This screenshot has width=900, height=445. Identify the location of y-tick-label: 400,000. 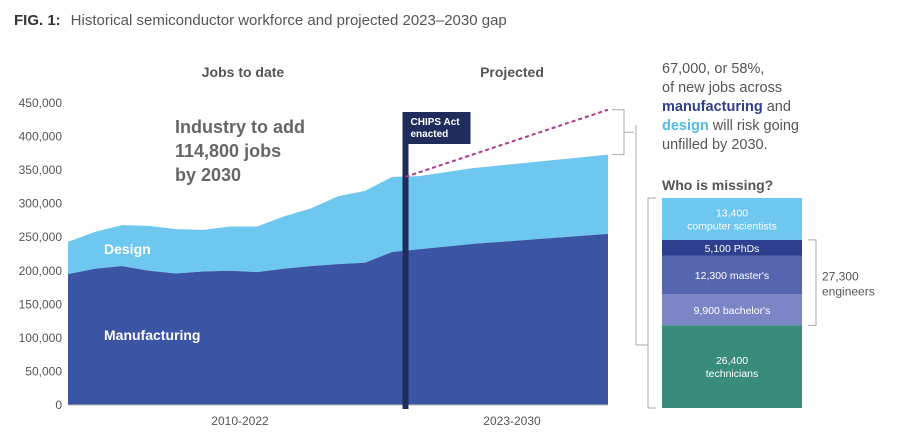
(41, 137).